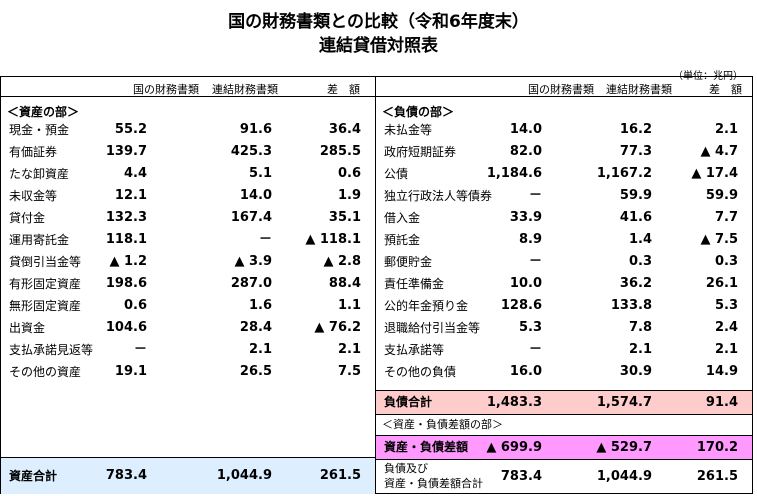 Image resolution: width=757 pixels, height=496 pixels. Describe the element at coordinates (719, 151) in the screenshot. I see `value-diff: ▲ 4.7` at that location.